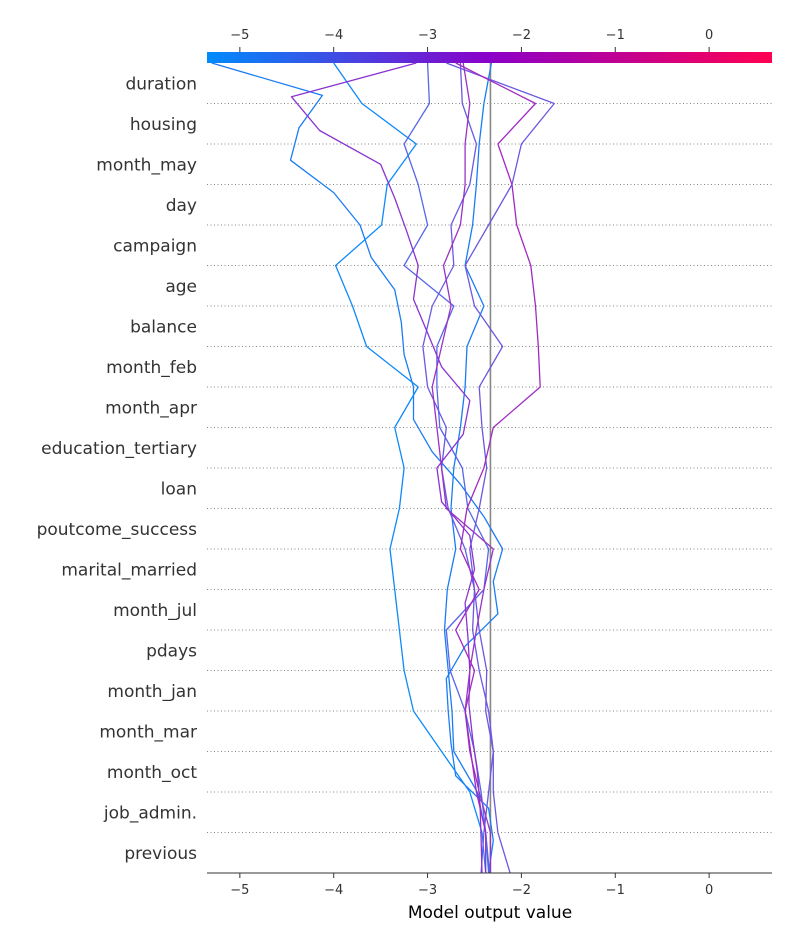  Describe the element at coordinates (709, 890) in the screenshot. I see `x-tick-label: 0` at that location.